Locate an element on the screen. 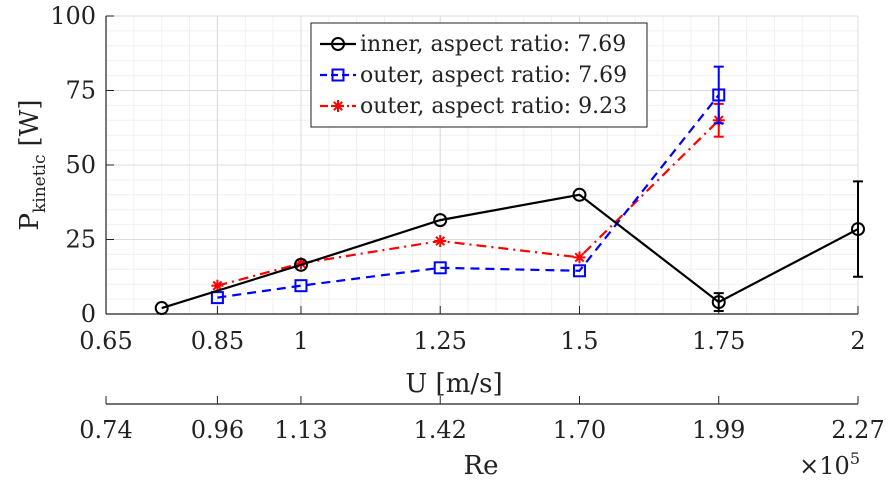 This screenshot has width=890, height=484. y-tick-label: 100 is located at coordinates (73, 16).